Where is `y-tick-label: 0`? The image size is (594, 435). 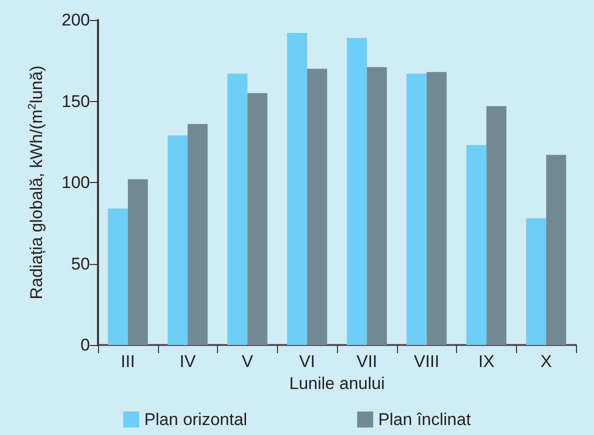
y-tick-label: 0 is located at coordinates (85, 345).